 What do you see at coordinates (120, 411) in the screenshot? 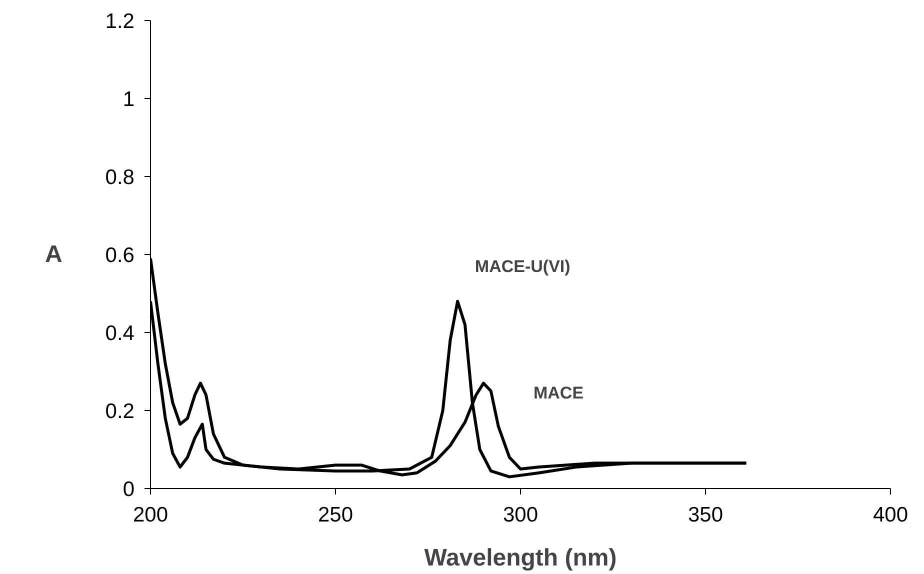
I see `y-tick-label: 0.2` at bounding box center [120, 411].